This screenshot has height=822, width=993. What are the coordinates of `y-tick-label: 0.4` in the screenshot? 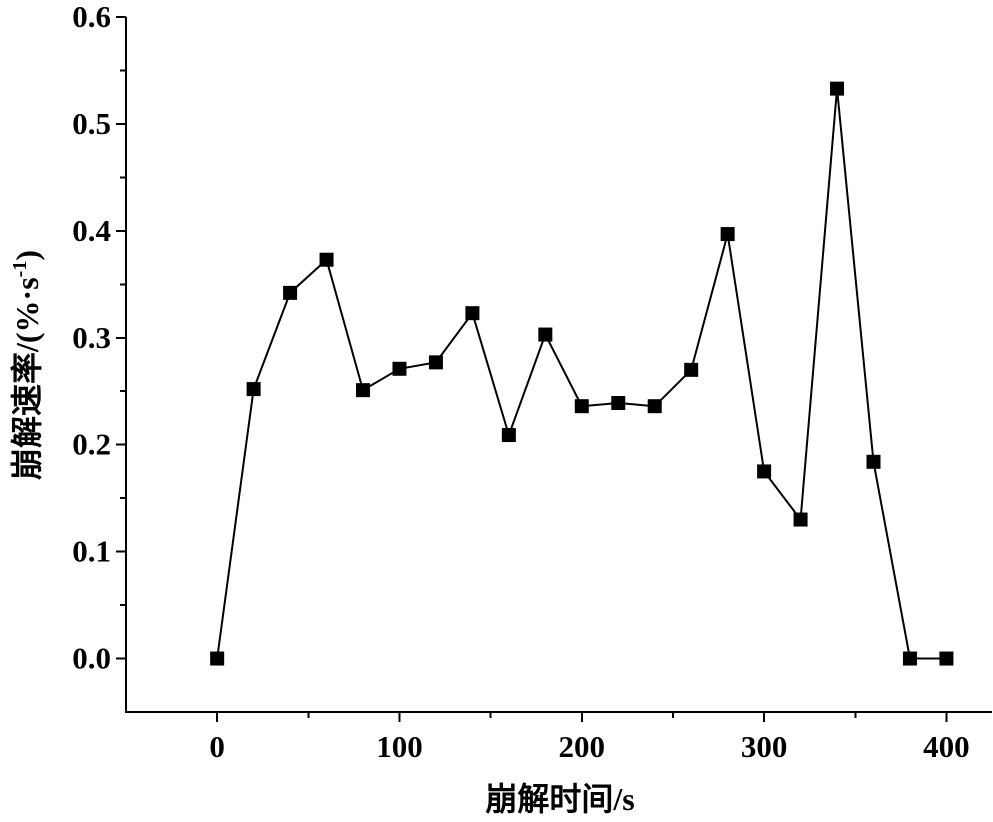 It's located at (91, 230).